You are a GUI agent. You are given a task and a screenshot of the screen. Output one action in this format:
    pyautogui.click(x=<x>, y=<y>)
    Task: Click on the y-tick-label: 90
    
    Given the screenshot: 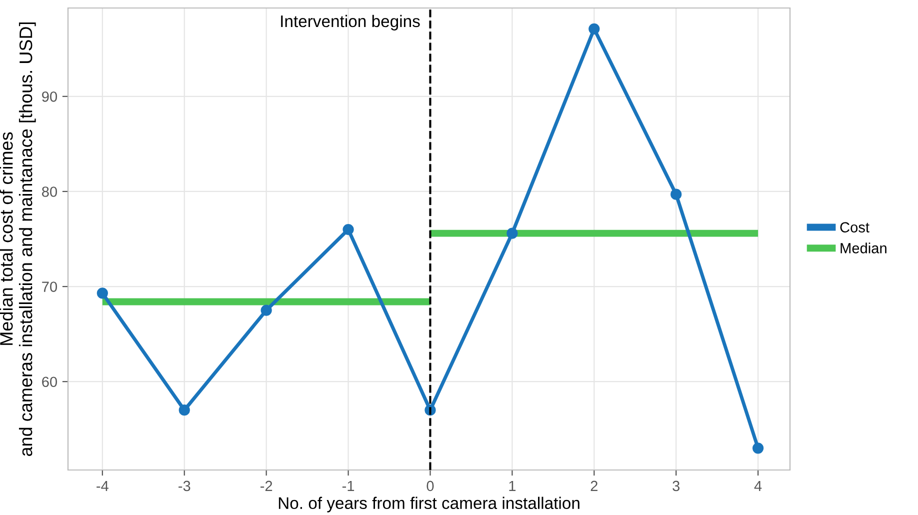 What is the action you would take?
    pyautogui.click(x=50, y=97)
    